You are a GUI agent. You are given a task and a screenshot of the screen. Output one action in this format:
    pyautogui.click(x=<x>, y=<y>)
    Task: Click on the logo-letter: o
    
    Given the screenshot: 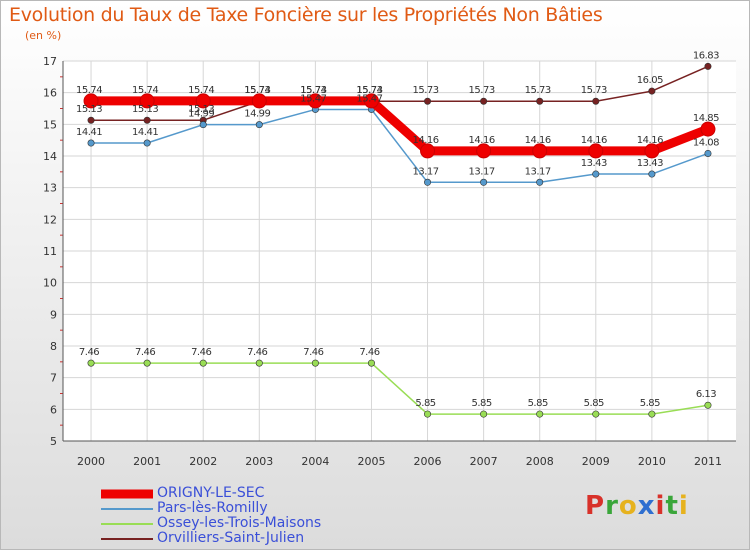 What is the action you would take?
    pyautogui.click(x=628, y=506)
    